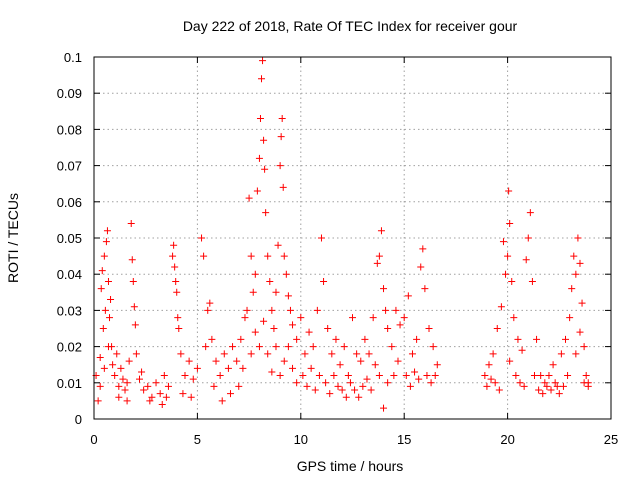 The width and height of the screenshot is (640, 480). What do you see at coordinates (301, 439) in the screenshot?
I see `x-tick-label: 10` at bounding box center [301, 439].